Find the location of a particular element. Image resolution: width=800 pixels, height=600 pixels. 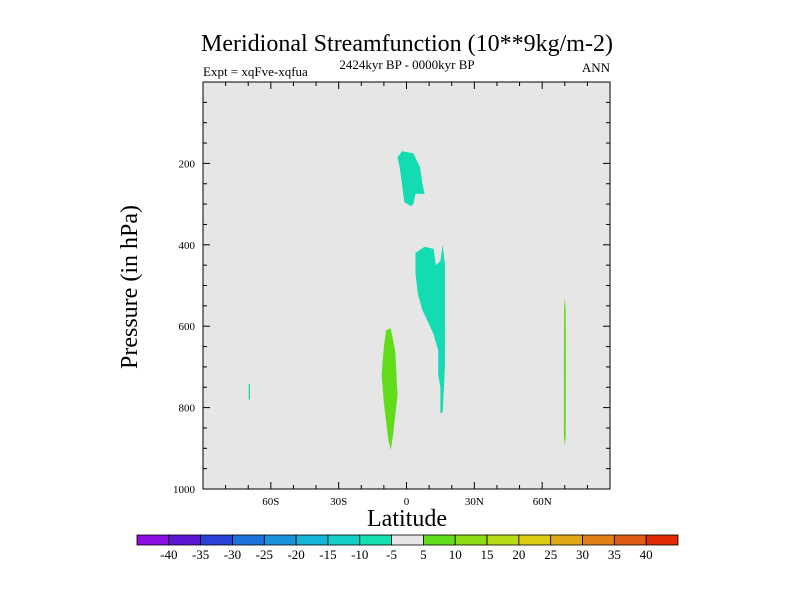

period-label: 2424kyr BP - 0000kyr BP is located at coordinates (406, 64).